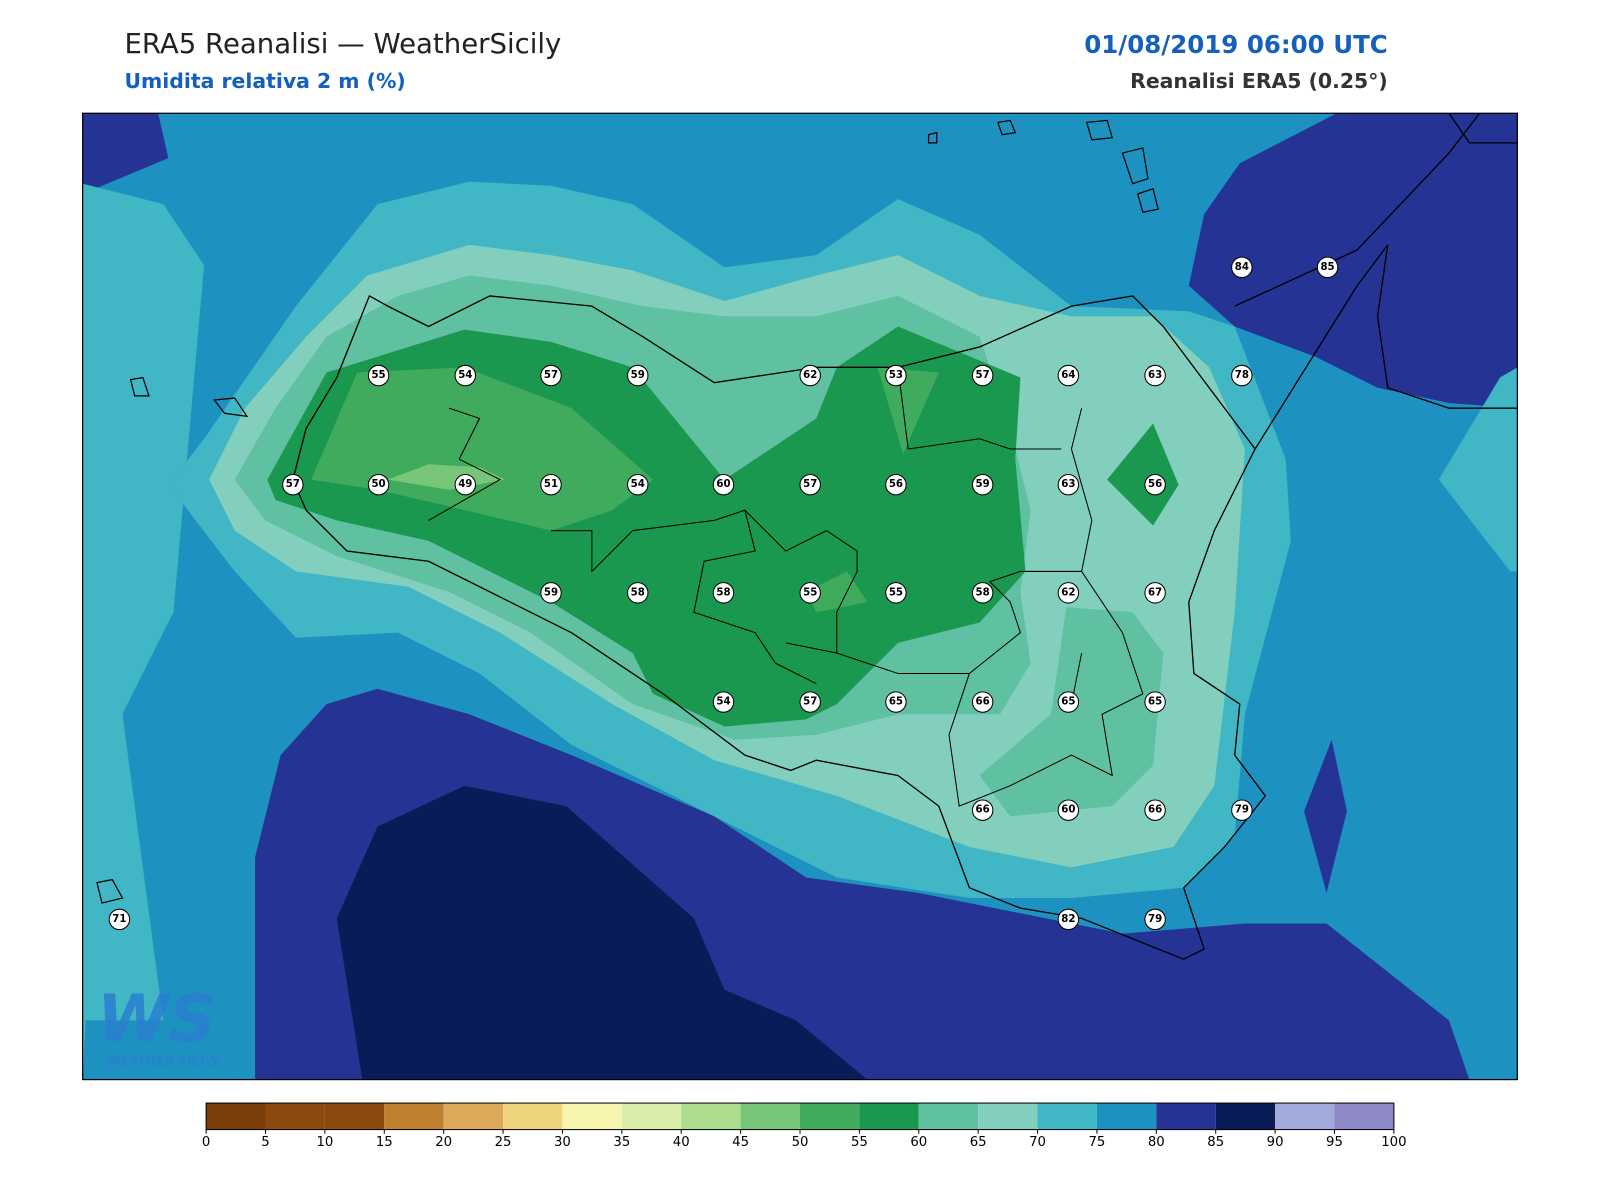 This screenshot has width=1600, height=1200. What do you see at coordinates (1236, 44) in the screenshot?
I see `datetime: 01/08/2019 06:00 UTC` at bounding box center [1236, 44].